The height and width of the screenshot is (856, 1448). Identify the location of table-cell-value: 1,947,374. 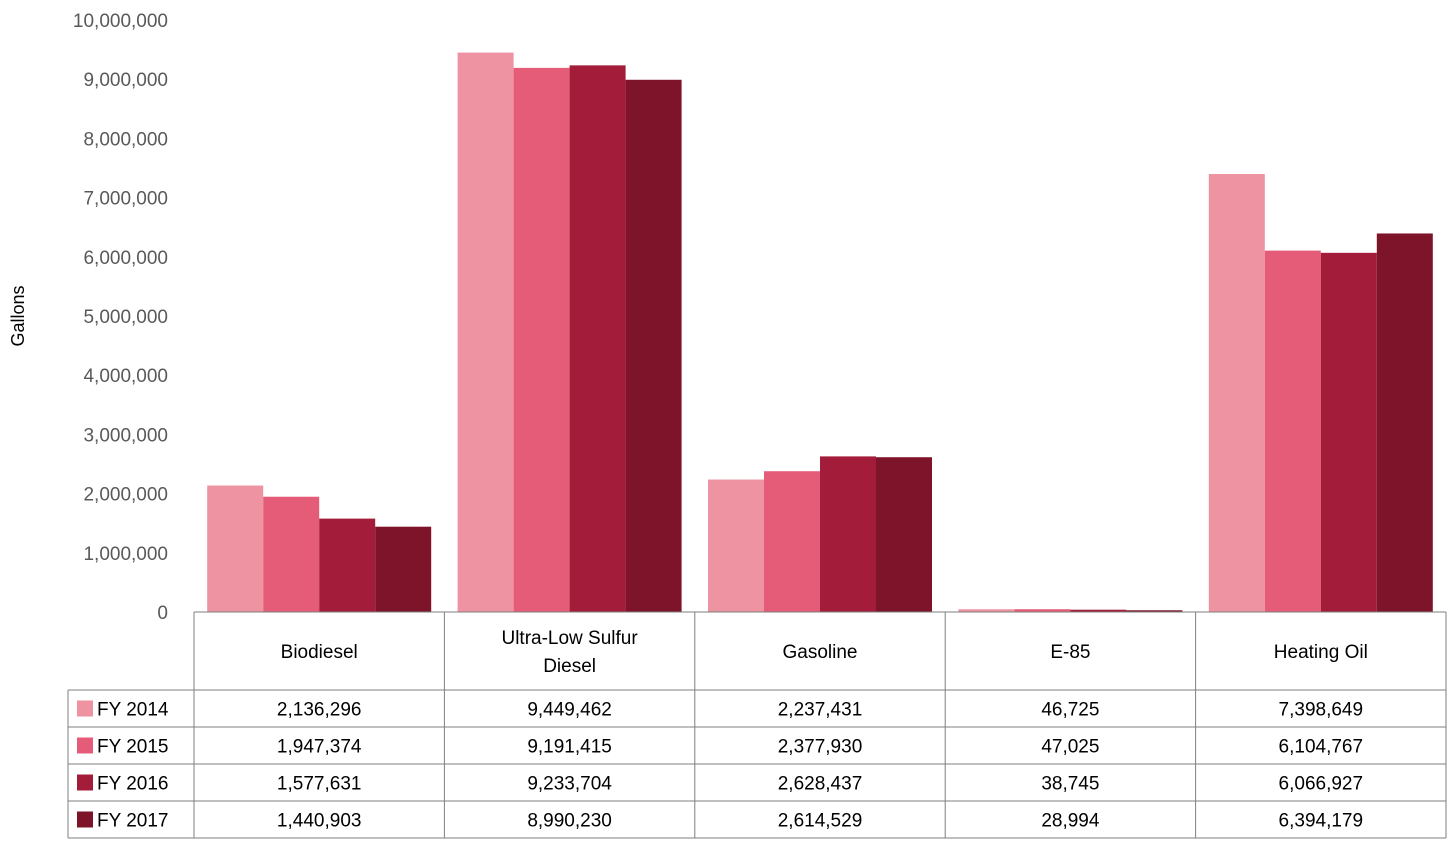
(319, 747).